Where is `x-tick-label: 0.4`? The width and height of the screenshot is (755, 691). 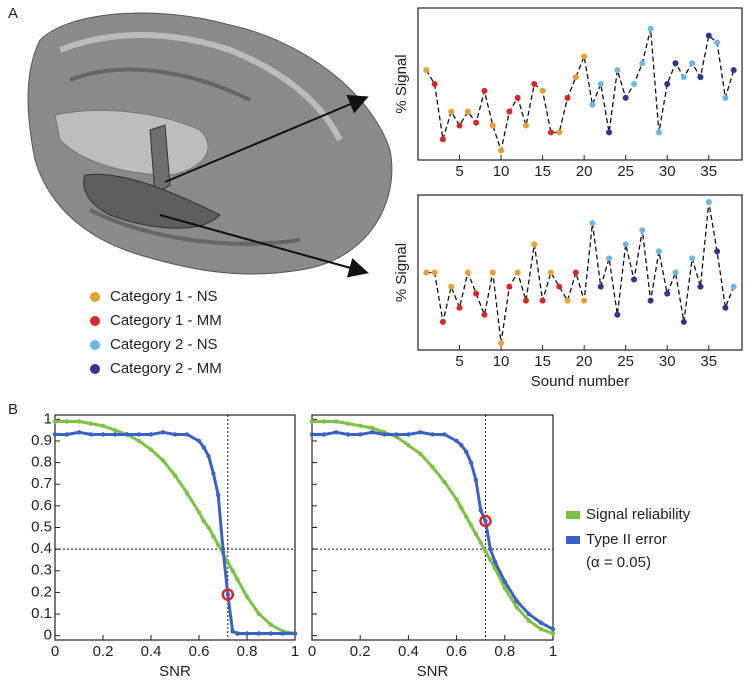 x-tick-label: 0.4 is located at coordinates (151, 651).